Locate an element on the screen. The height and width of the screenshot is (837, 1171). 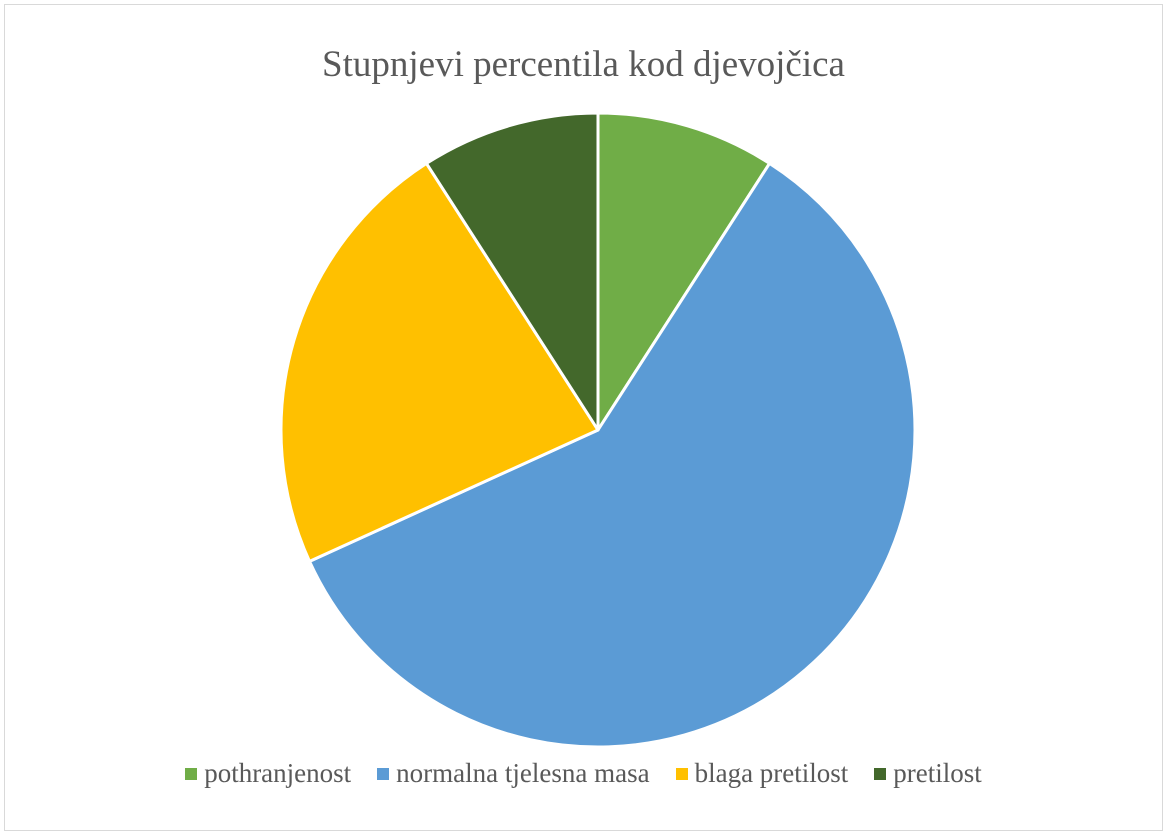
legend-item-normalna-tjelesna-masa: normalna tjelesna masa is located at coordinates (513, 773).